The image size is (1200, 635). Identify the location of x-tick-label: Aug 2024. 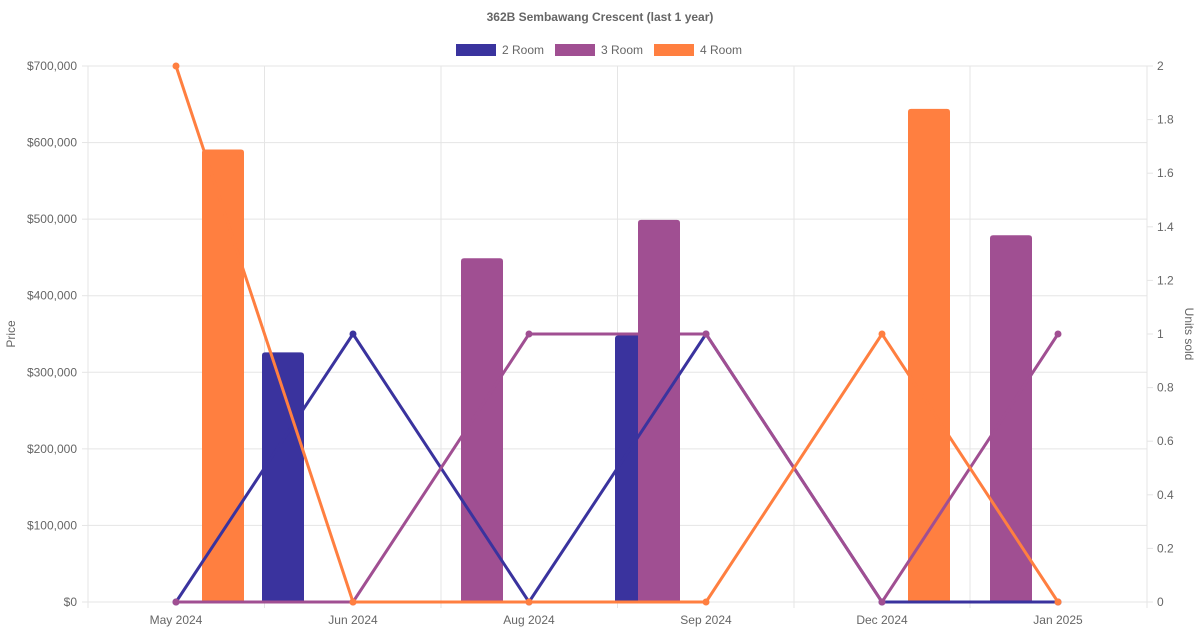
(529, 620).